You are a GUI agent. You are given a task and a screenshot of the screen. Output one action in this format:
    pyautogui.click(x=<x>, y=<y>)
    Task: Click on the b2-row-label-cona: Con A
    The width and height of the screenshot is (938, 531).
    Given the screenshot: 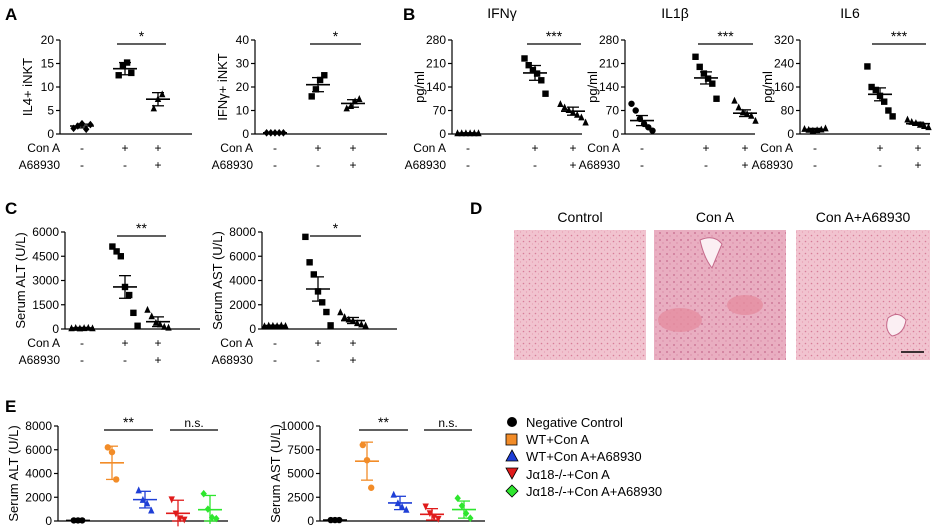 What is the action you would take?
    pyautogui.click(x=603, y=148)
    